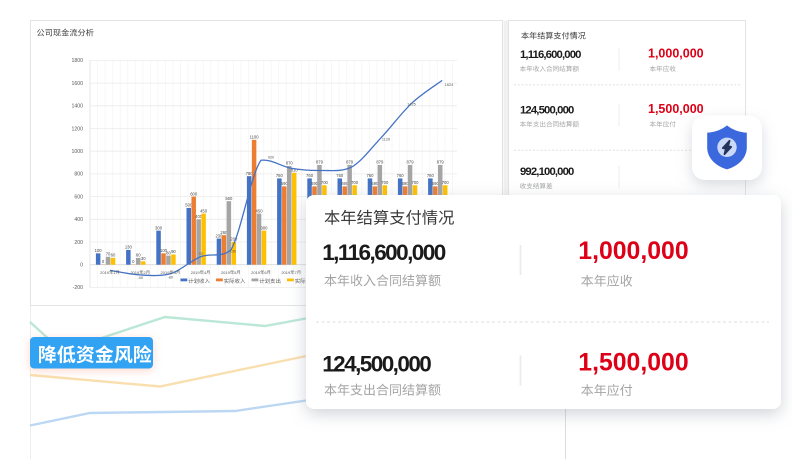 Image resolution: width=792 pixels, height=464 pixels. What do you see at coordinates (255, 137) in the screenshot?
I see `svg-text: 1100` at bounding box center [255, 137].